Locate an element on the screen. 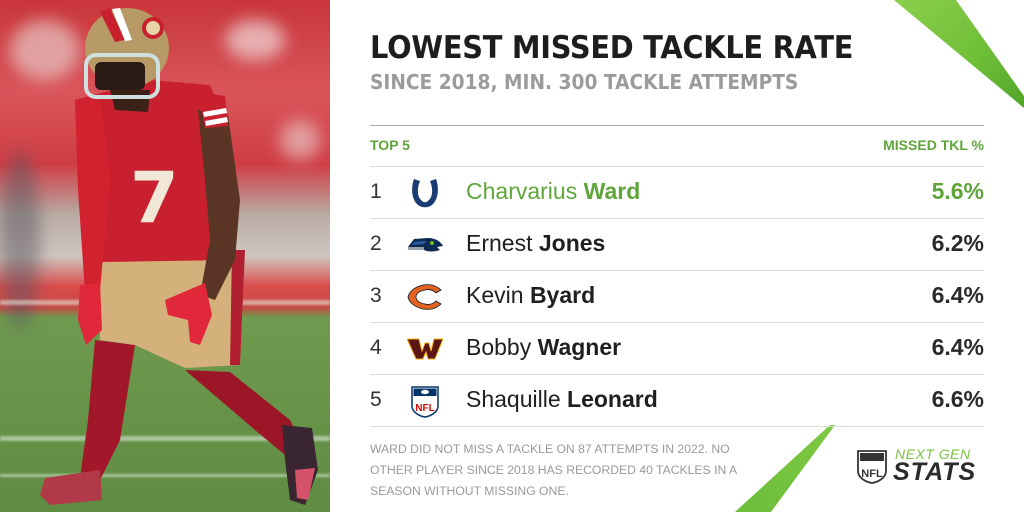 Image resolution: width=1024 pixels, height=512 pixels. page-subtitle: SINCE 2018, MIN. 300 TACKLE ATTEMPTS is located at coordinates (584, 82).